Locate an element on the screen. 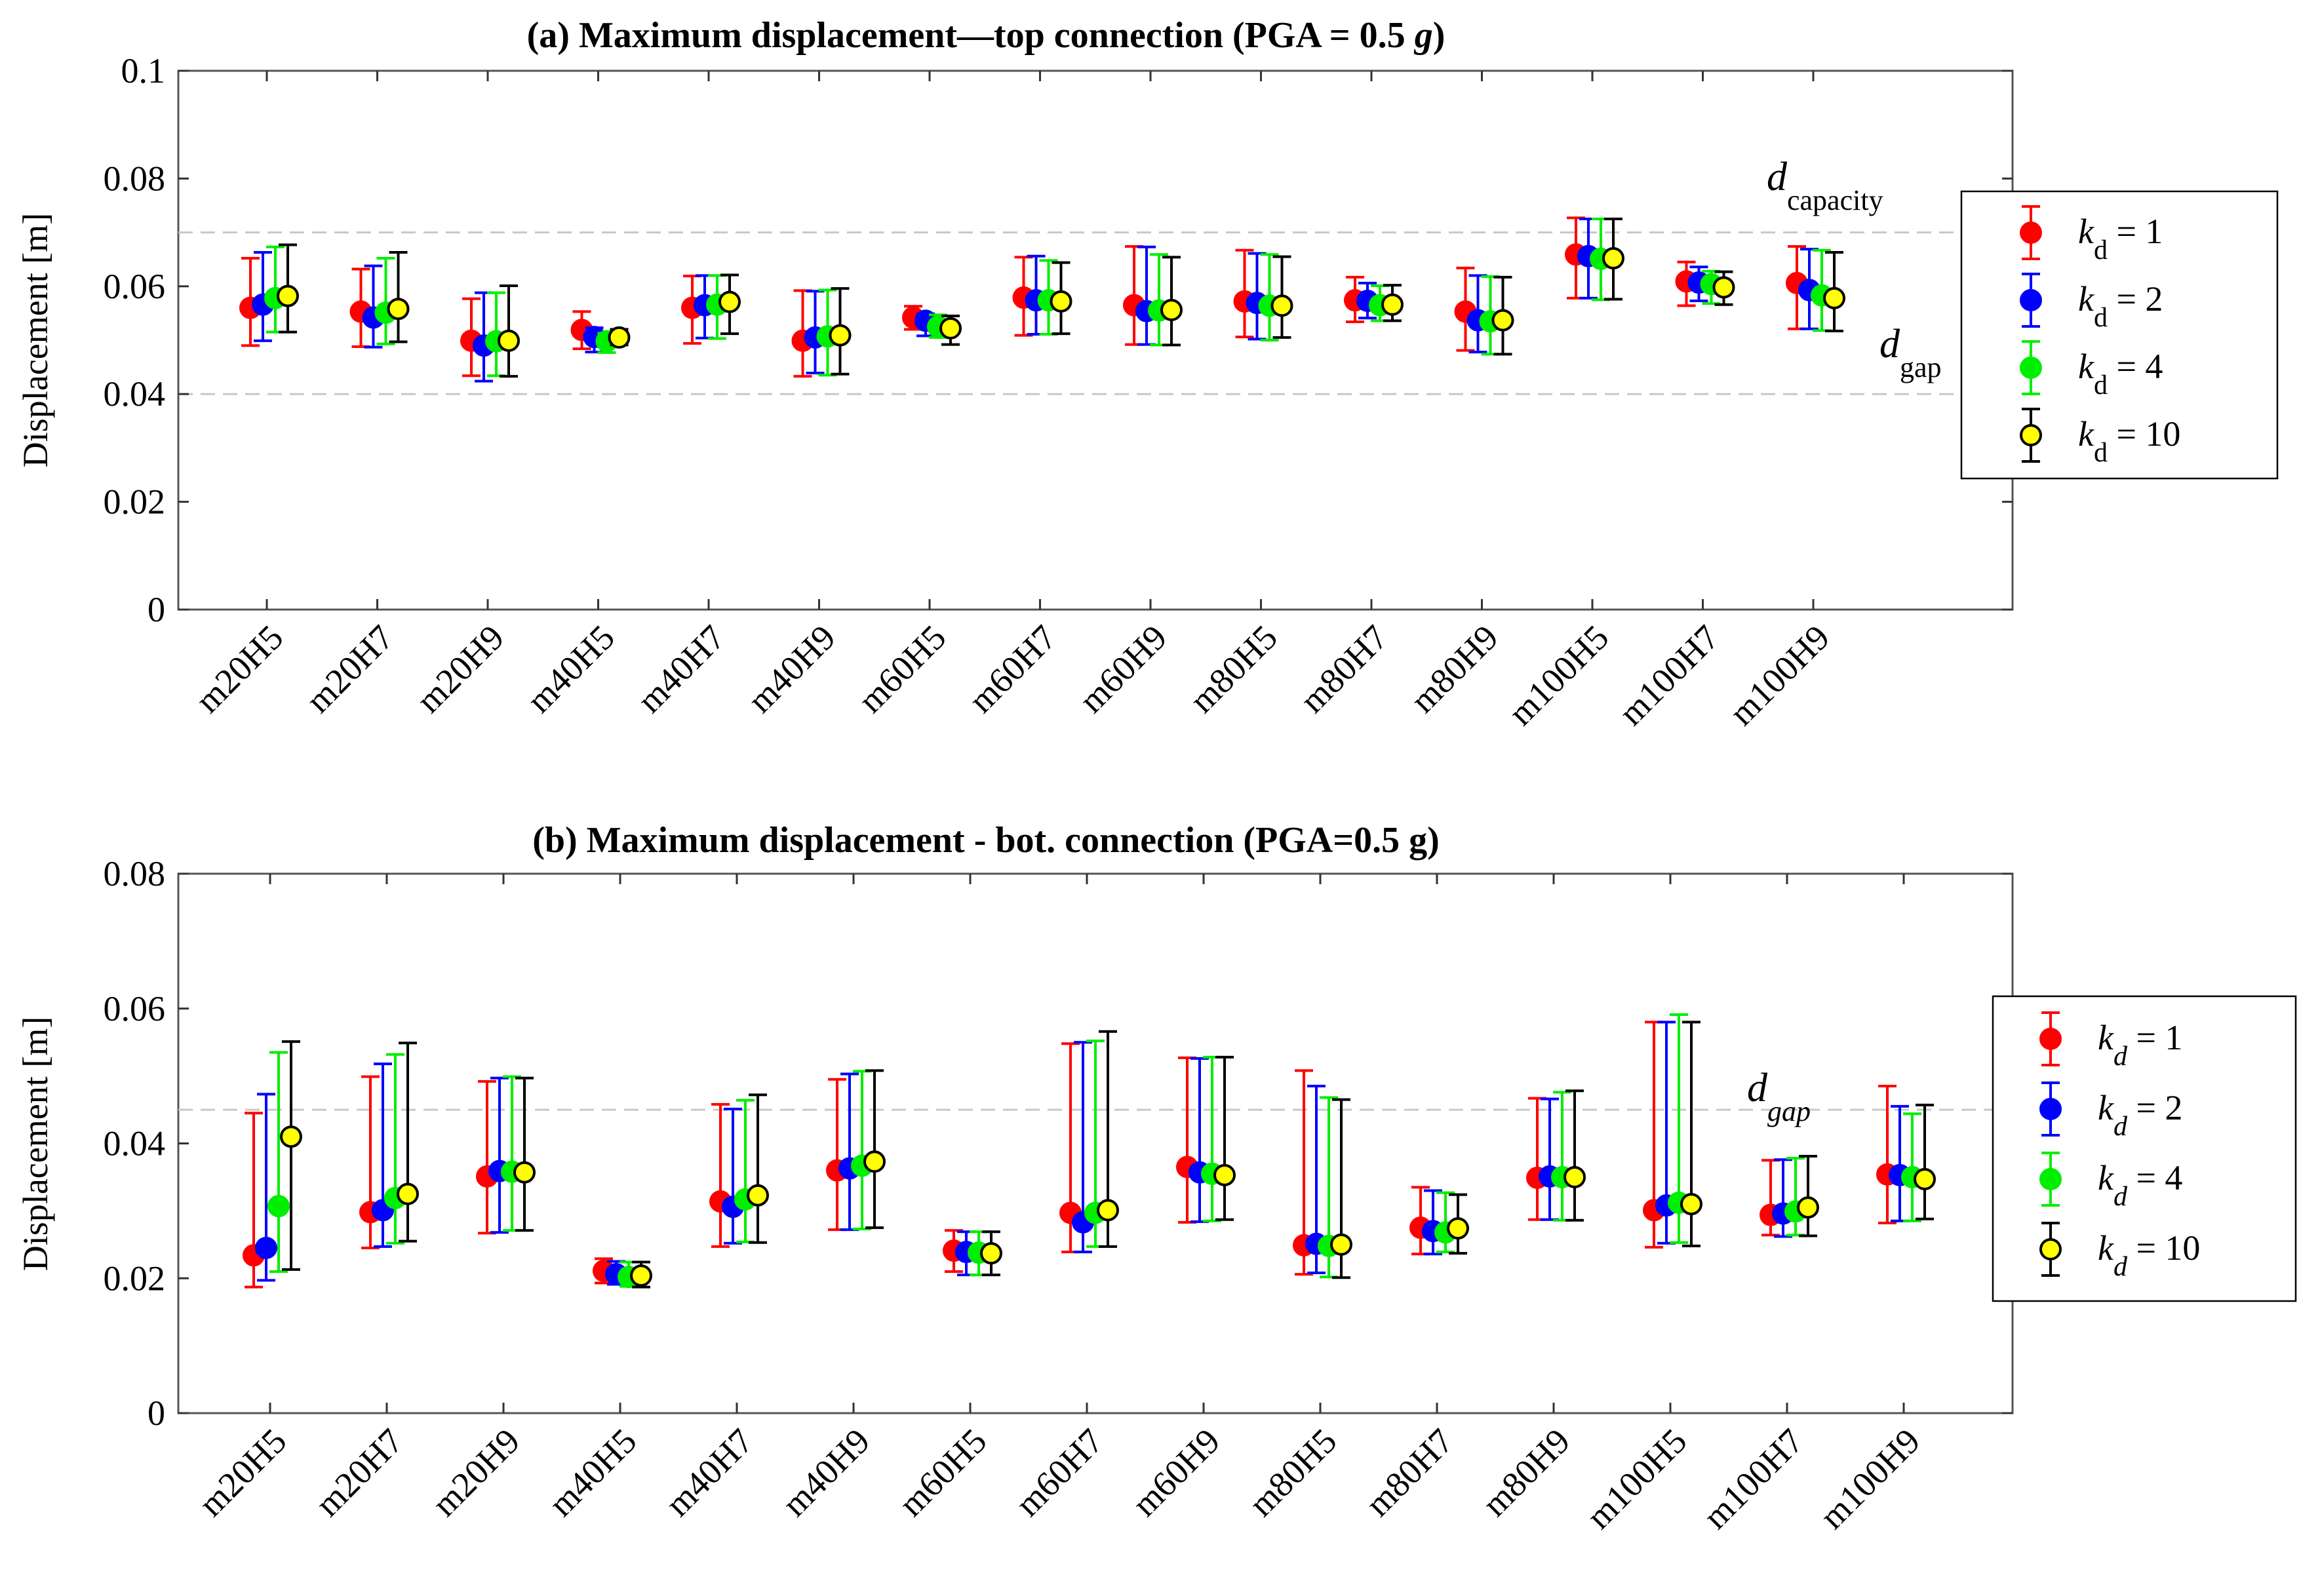  chart-a-legend-label: kd = 4 is located at coordinates (2120, 373).